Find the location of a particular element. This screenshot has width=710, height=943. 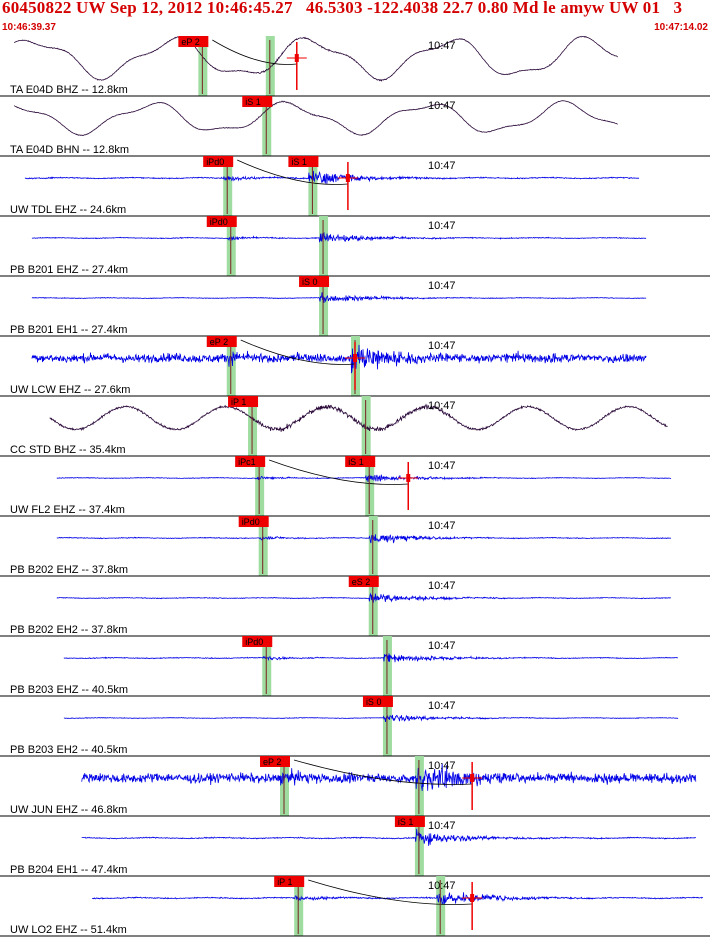

channel-label: PB B201 EH1 -- 27.4km is located at coordinates (68, 330).